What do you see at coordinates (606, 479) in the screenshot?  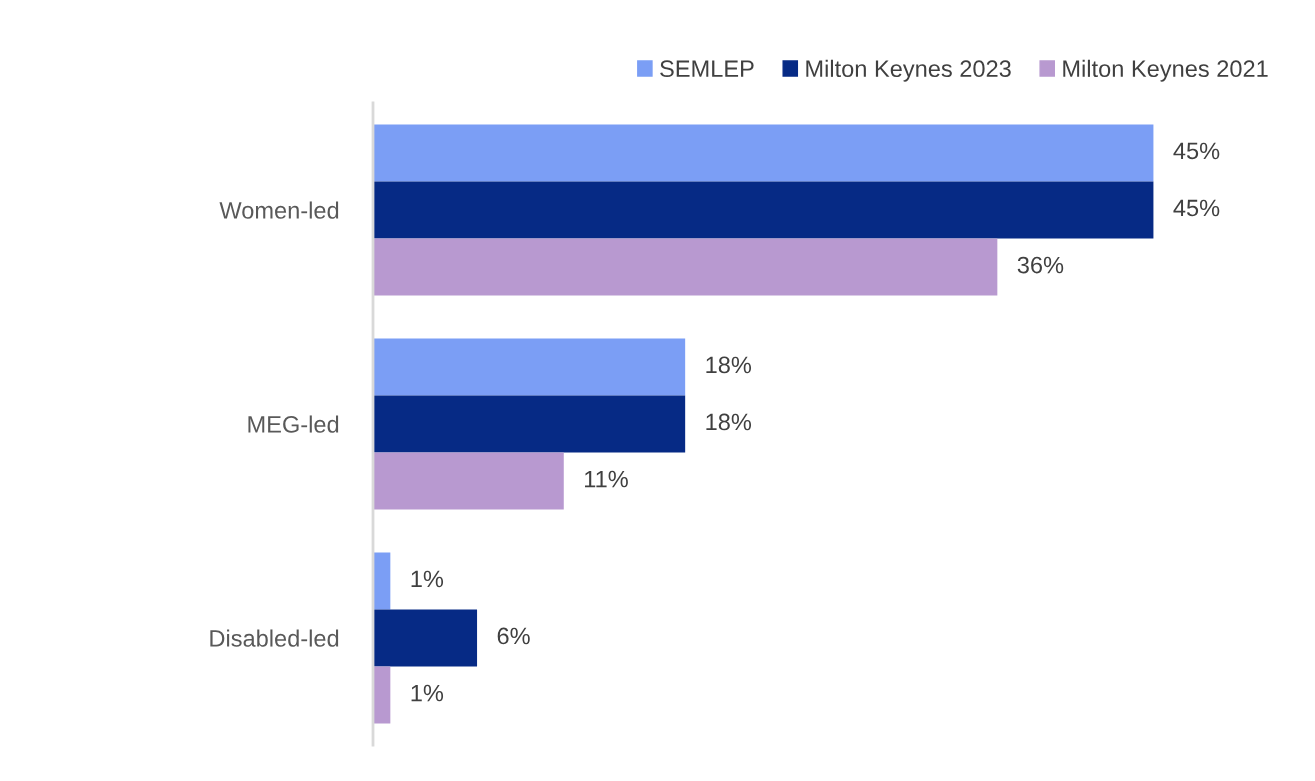 I see `data-label: 11%` at bounding box center [606, 479].